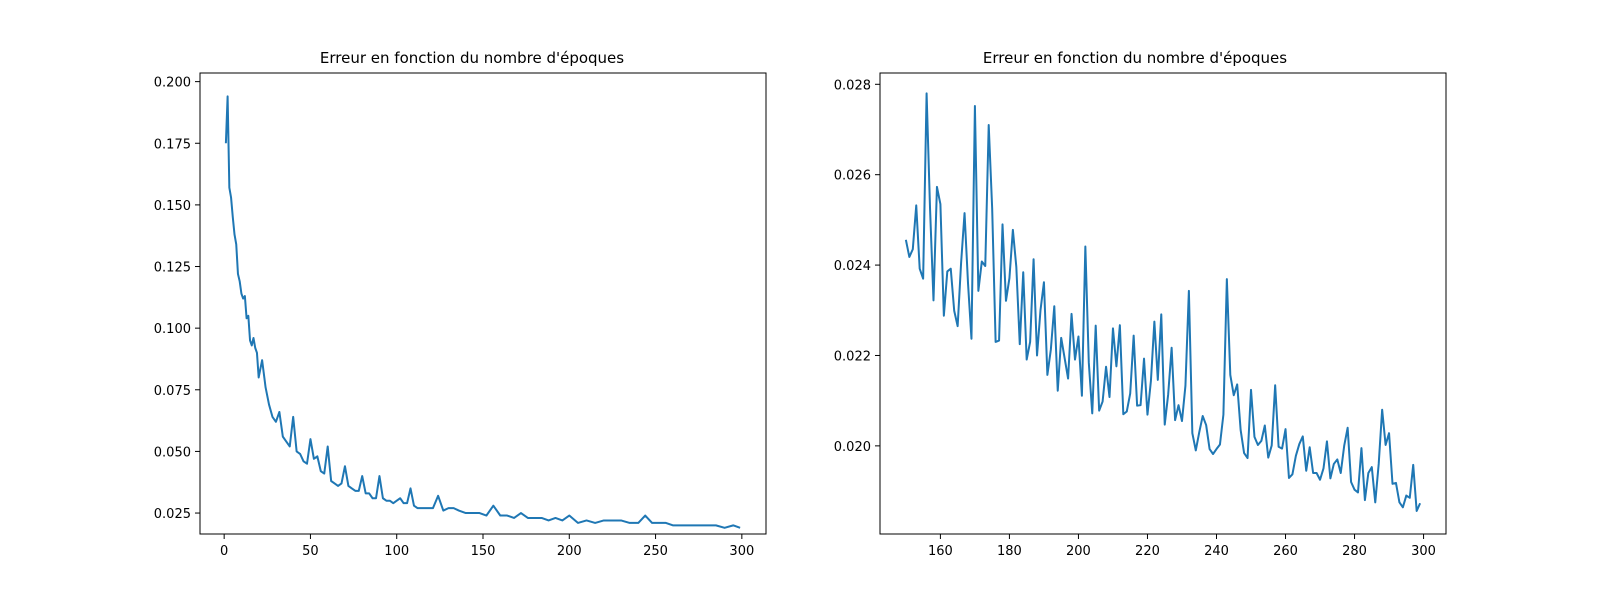 This screenshot has height=600, width=1600. What do you see at coordinates (172, 83) in the screenshot?
I see `left-y-tick-label: 0.200` at bounding box center [172, 83].